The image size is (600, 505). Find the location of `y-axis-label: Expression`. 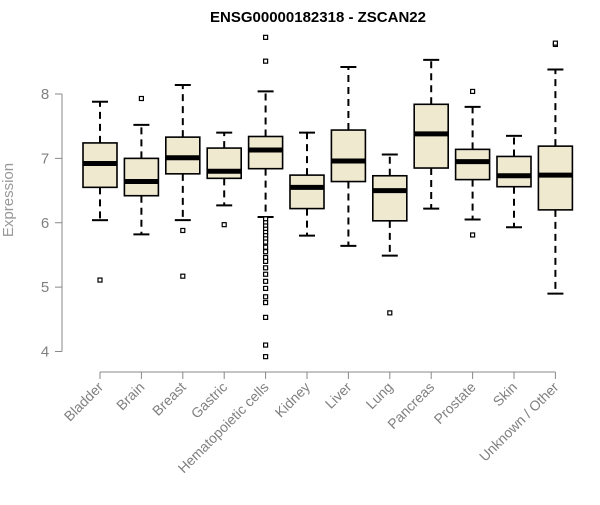

y-axis-label: Expression is located at coordinates (8, 200).